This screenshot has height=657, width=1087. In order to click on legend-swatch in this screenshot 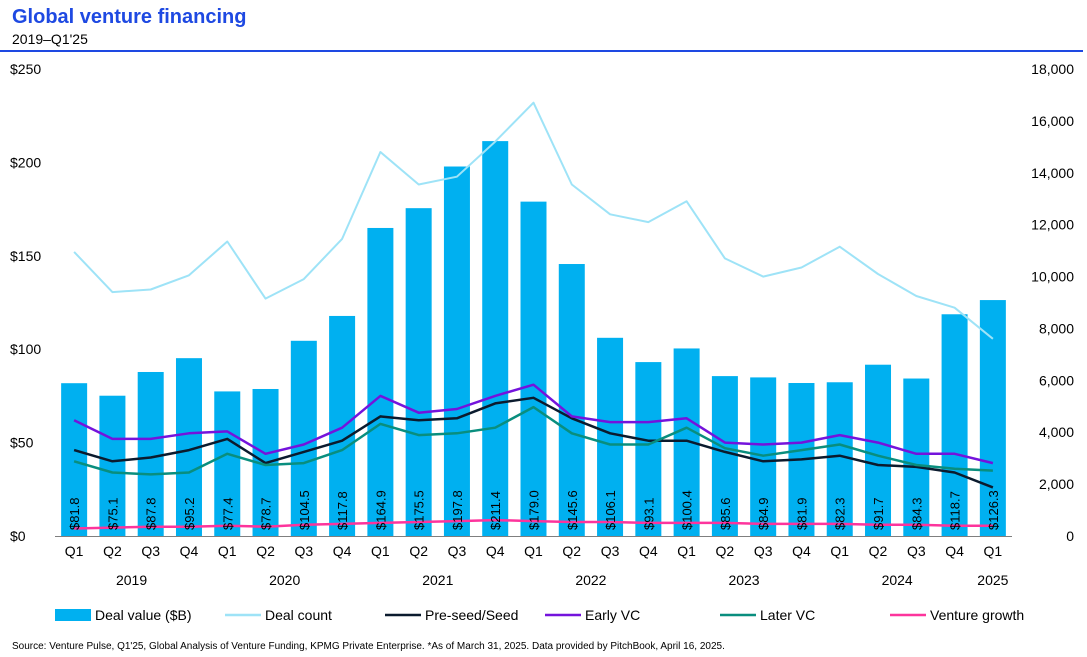, I will do `click(73, 615)`.